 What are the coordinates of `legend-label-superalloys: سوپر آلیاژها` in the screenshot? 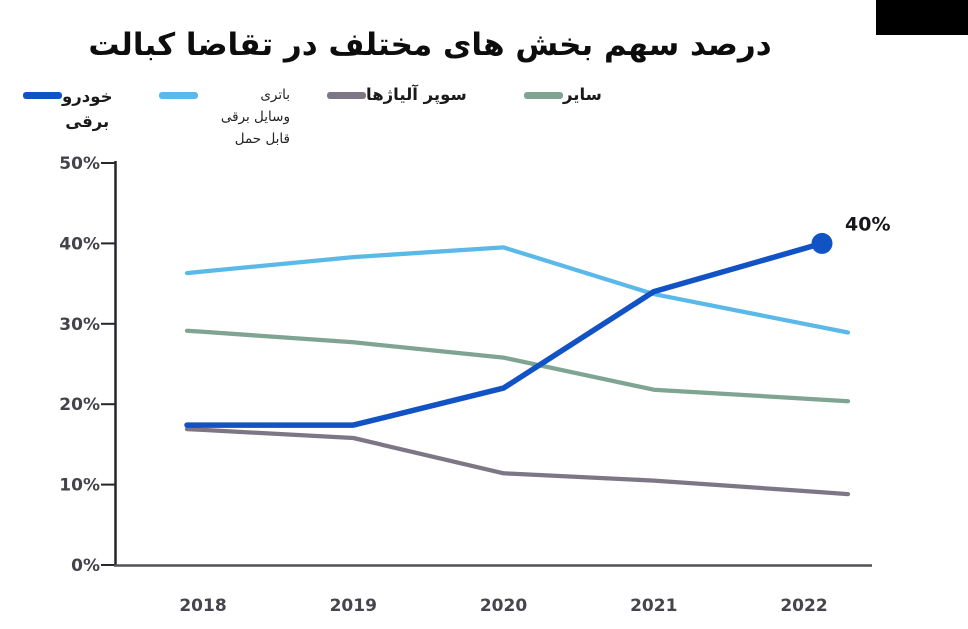 It's located at (416, 94).